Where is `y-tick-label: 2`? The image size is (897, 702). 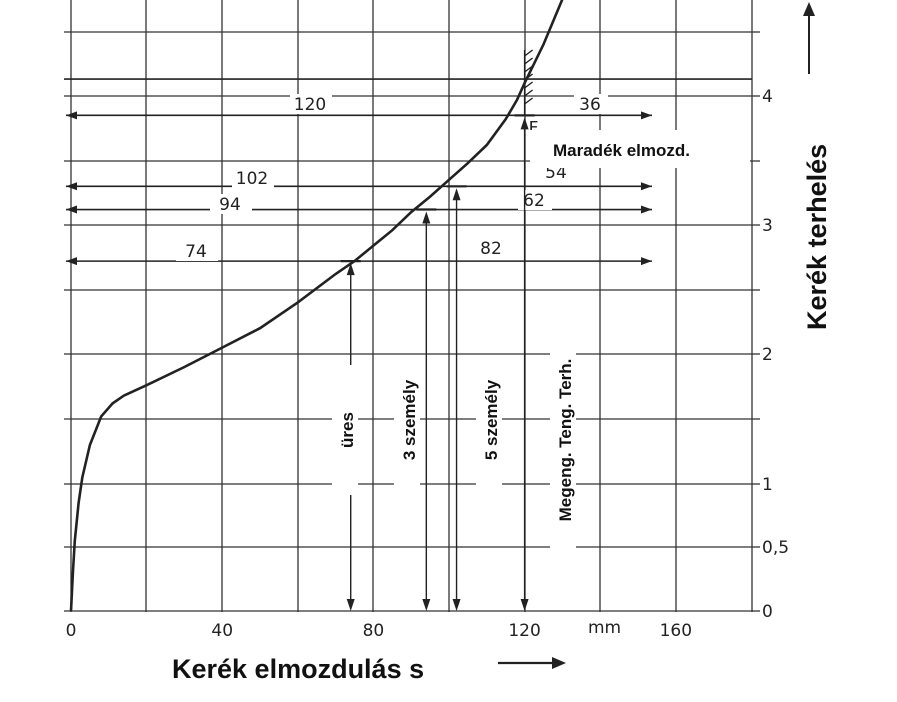
y-tick-label: 2 is located at coordinates (767, 355).